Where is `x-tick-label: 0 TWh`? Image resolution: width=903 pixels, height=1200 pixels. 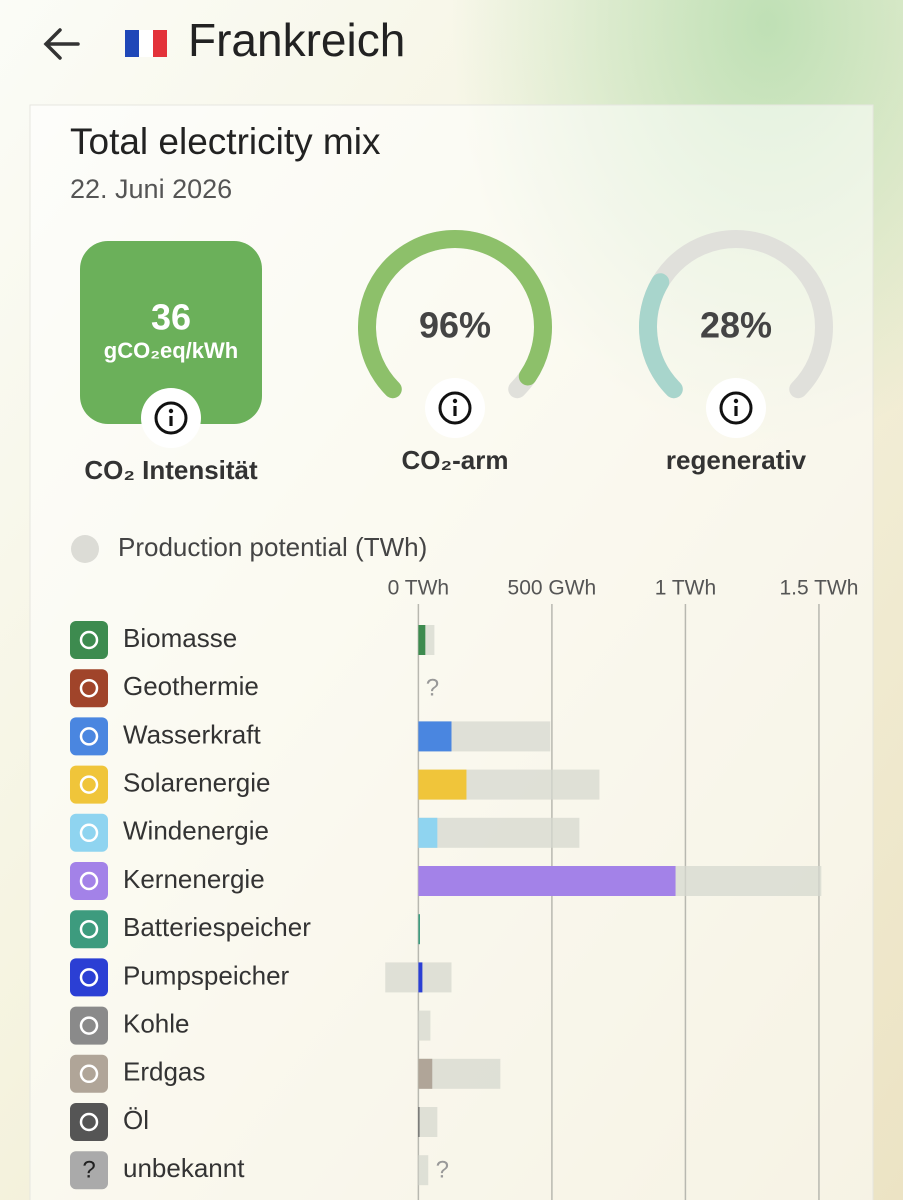 x-tick-label: 0 TWh is located at coordinates (418, 588).